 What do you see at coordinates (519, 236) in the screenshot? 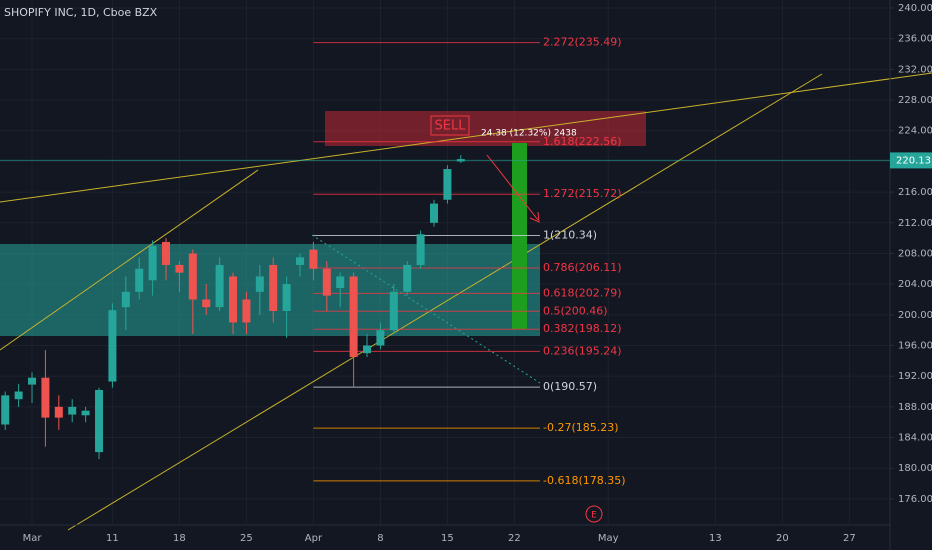
I see `measure-bar` at bounding box center [519, 236].